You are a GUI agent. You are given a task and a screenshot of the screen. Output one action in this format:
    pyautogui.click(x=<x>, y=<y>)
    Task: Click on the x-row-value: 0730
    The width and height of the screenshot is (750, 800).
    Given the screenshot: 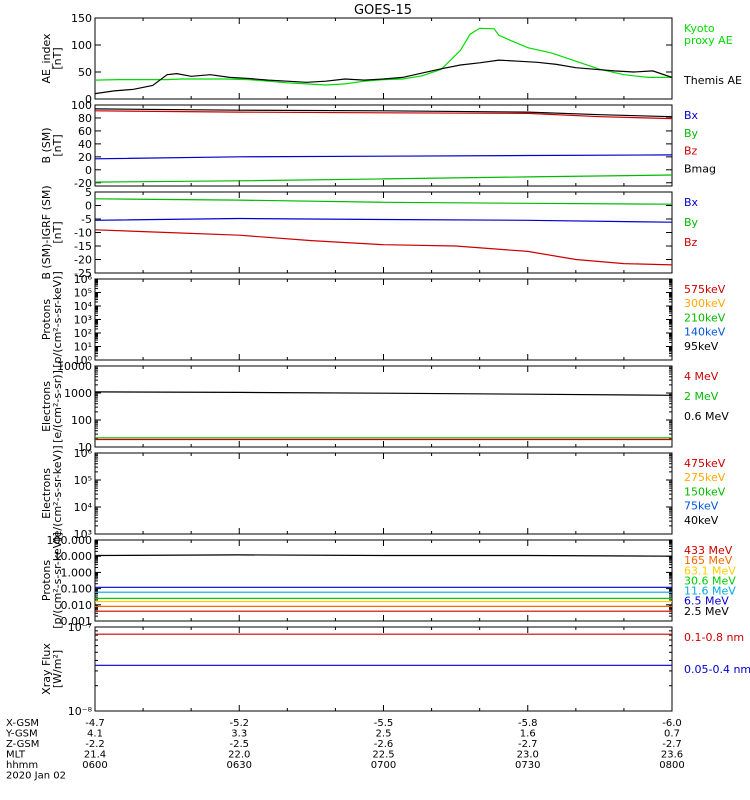 What is the action you would take?
    pyautogui.click(x=527, y=765)
    